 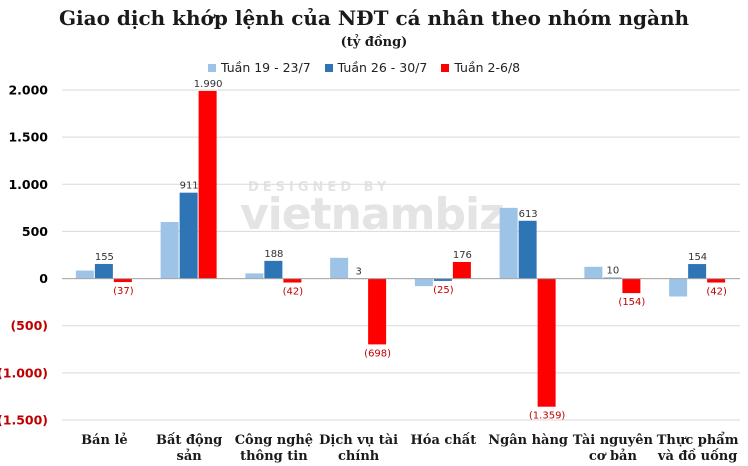 I want to click on x-tick-label: Ngân hàng, so click(x=528, y=440).